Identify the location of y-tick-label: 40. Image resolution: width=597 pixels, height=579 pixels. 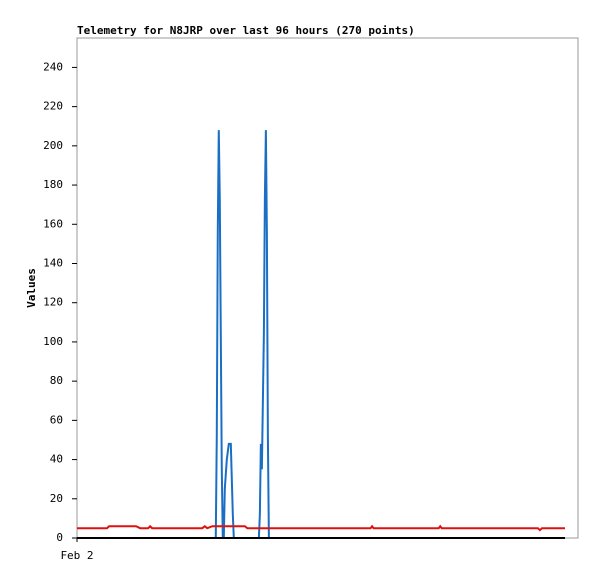
(56, 459).